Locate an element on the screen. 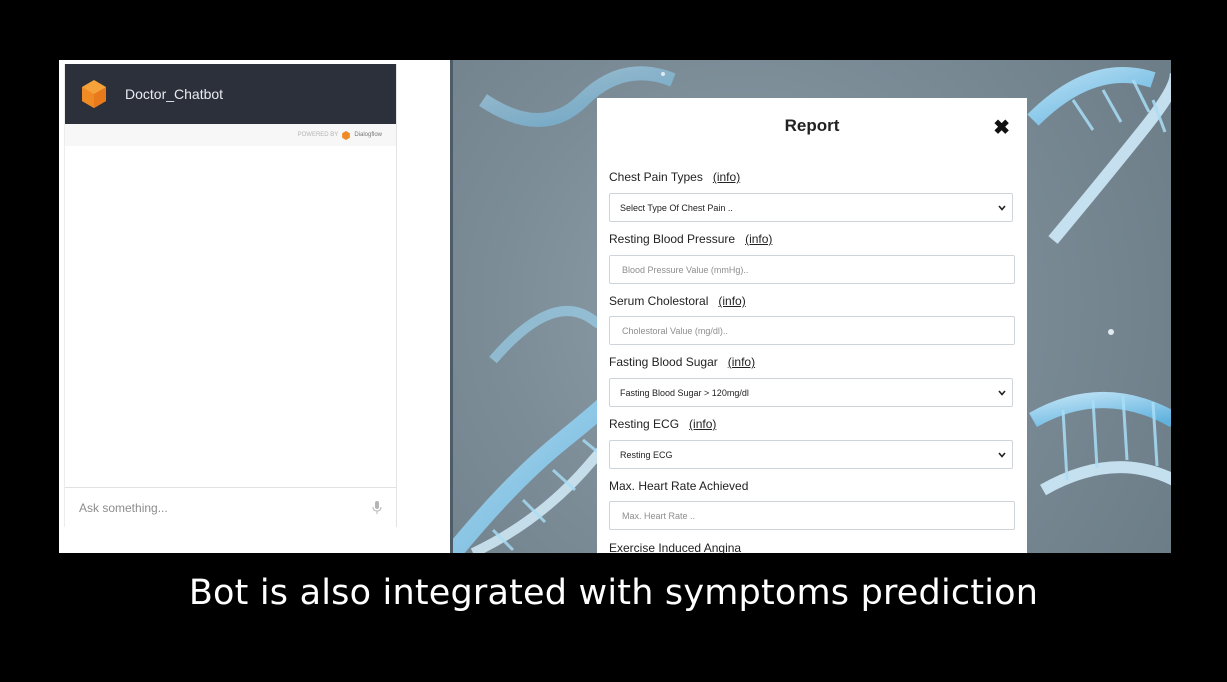 This screenshot has width=1227, height=682. powered-by-bar: POWERED BY Dialogflow is located at coordinates (230, 135).